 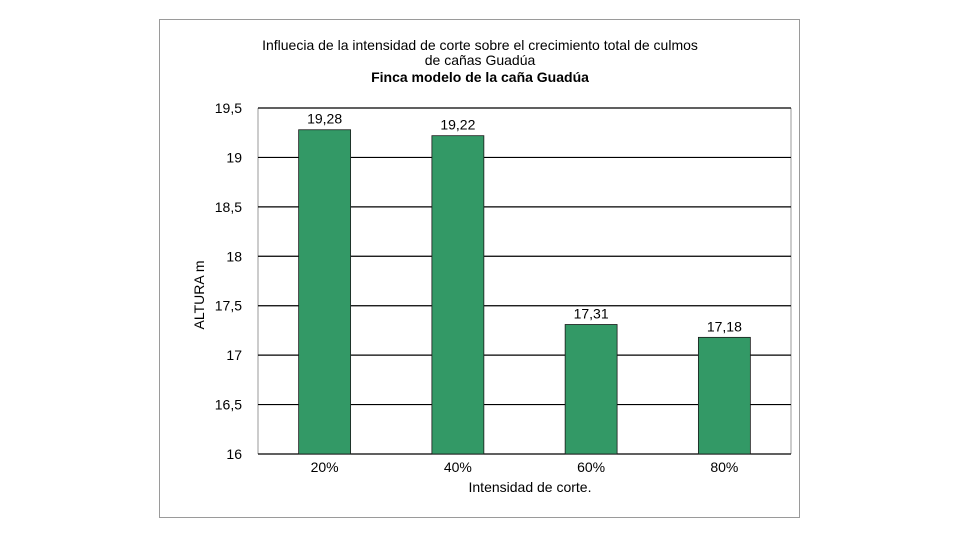 What do you see at coordinates (458, 295) in the screenshot?
I see `bar-40-percent` at bounding box center [458, 295].